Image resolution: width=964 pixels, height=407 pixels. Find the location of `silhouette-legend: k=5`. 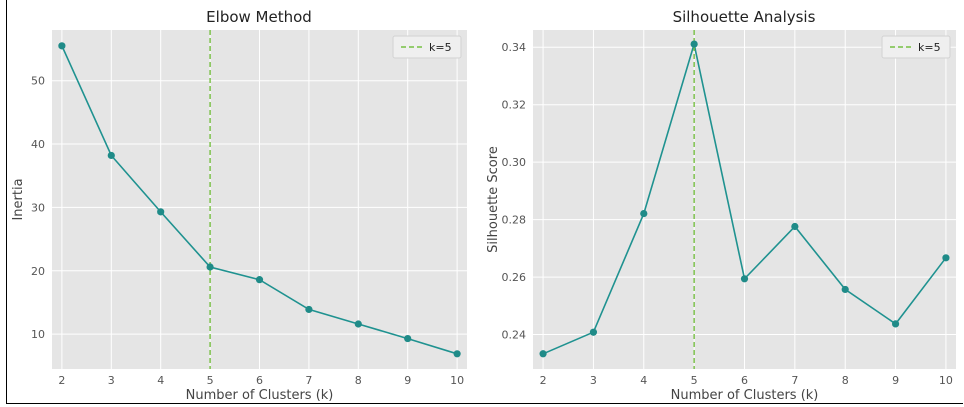

silhouette-legend: k=5 is located at coordinates (916, 47).